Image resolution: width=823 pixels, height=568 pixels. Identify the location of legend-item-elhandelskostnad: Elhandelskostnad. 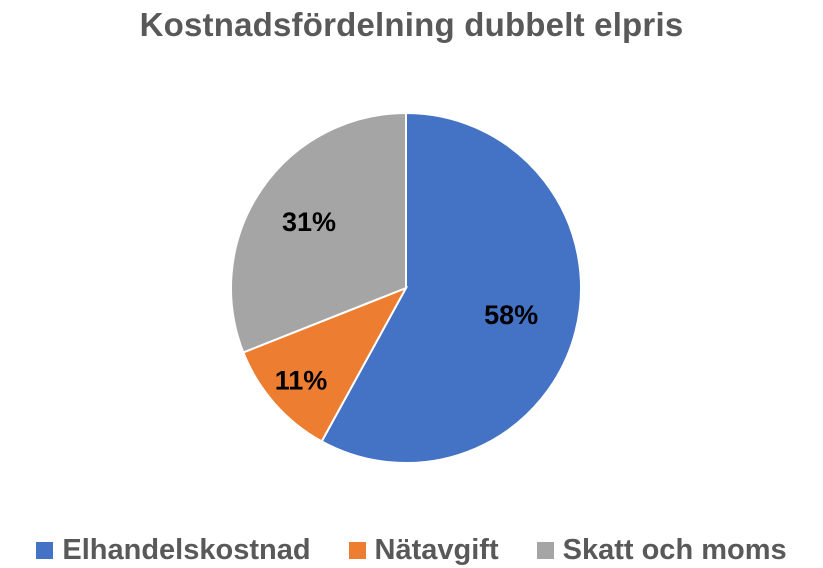
(173, 550).